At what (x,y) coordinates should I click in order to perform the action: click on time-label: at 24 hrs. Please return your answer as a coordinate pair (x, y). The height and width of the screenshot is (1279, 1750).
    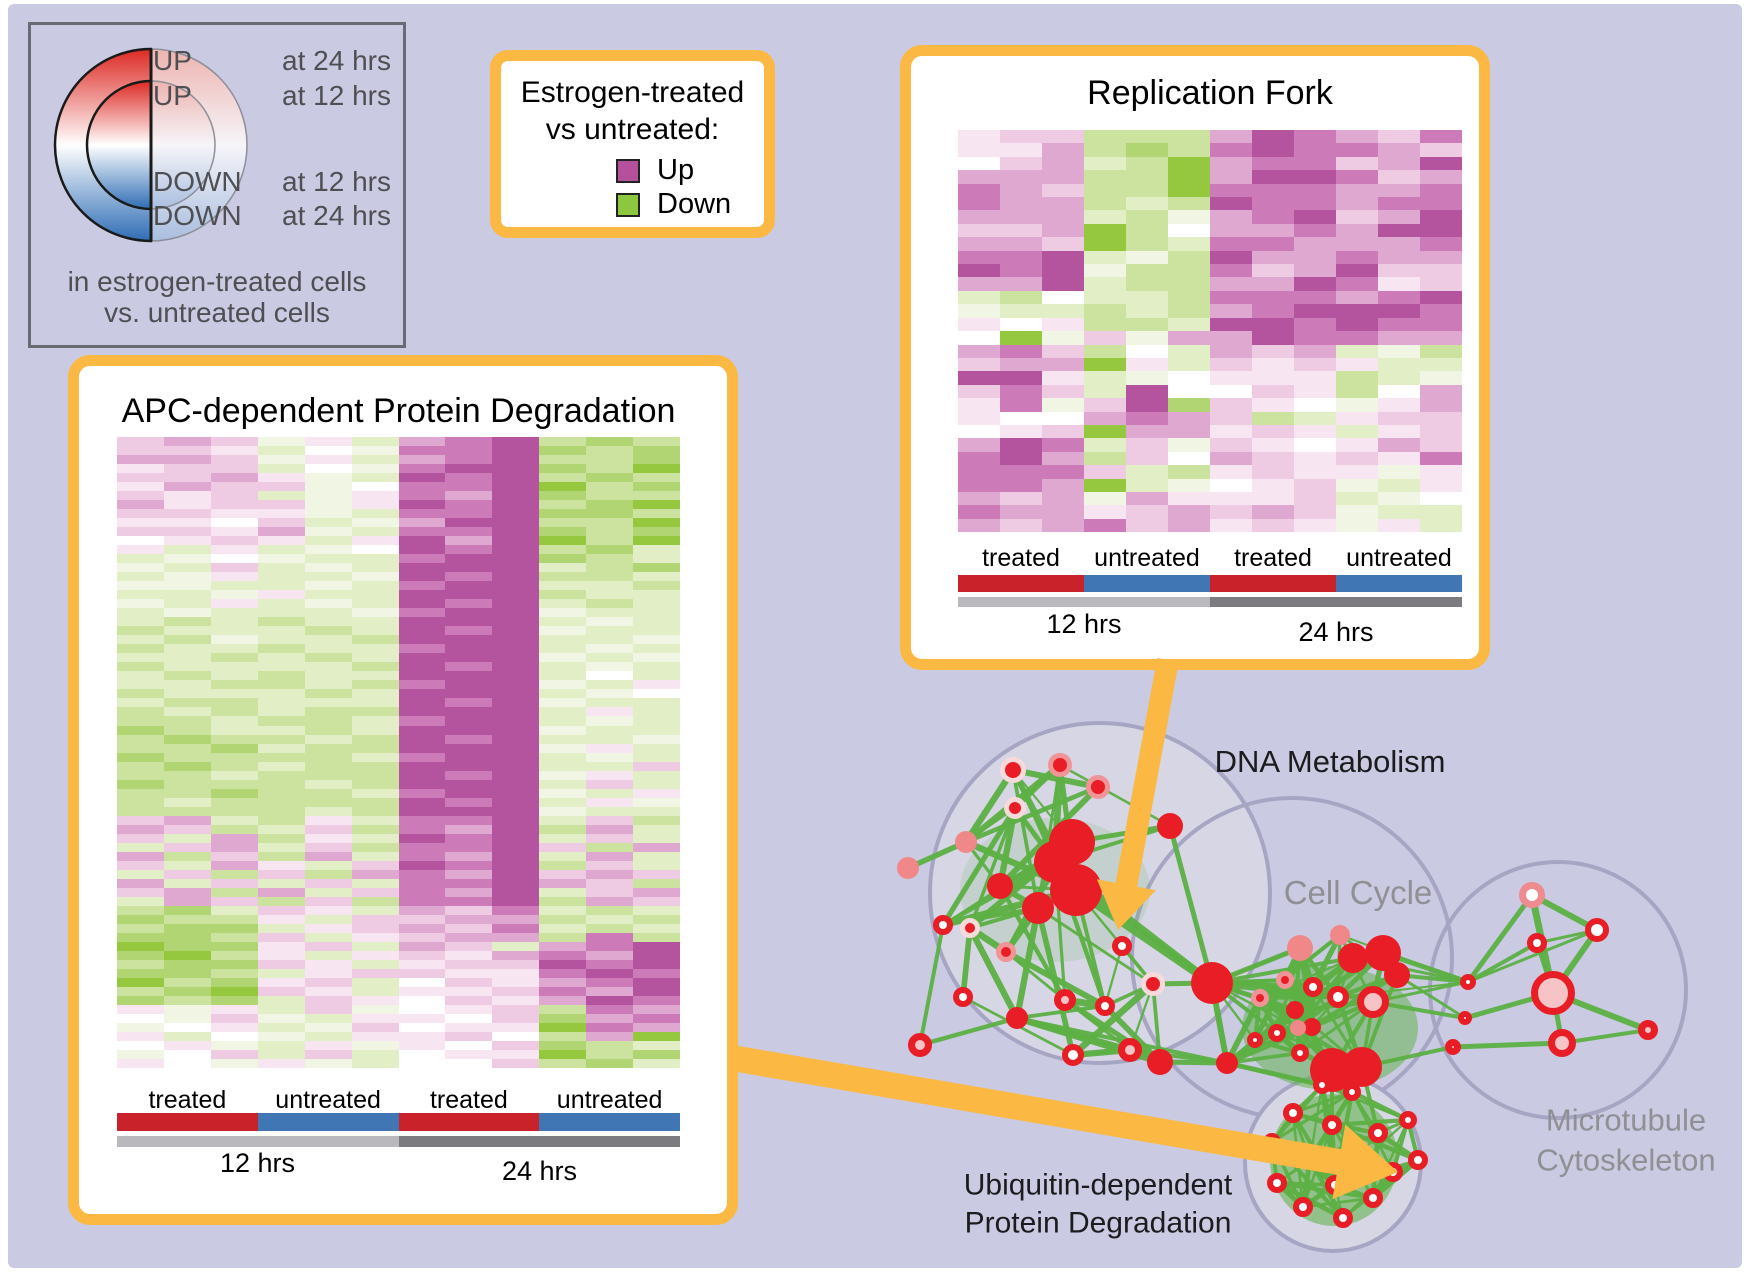
    Looking at the image, I should click on (336, 60).